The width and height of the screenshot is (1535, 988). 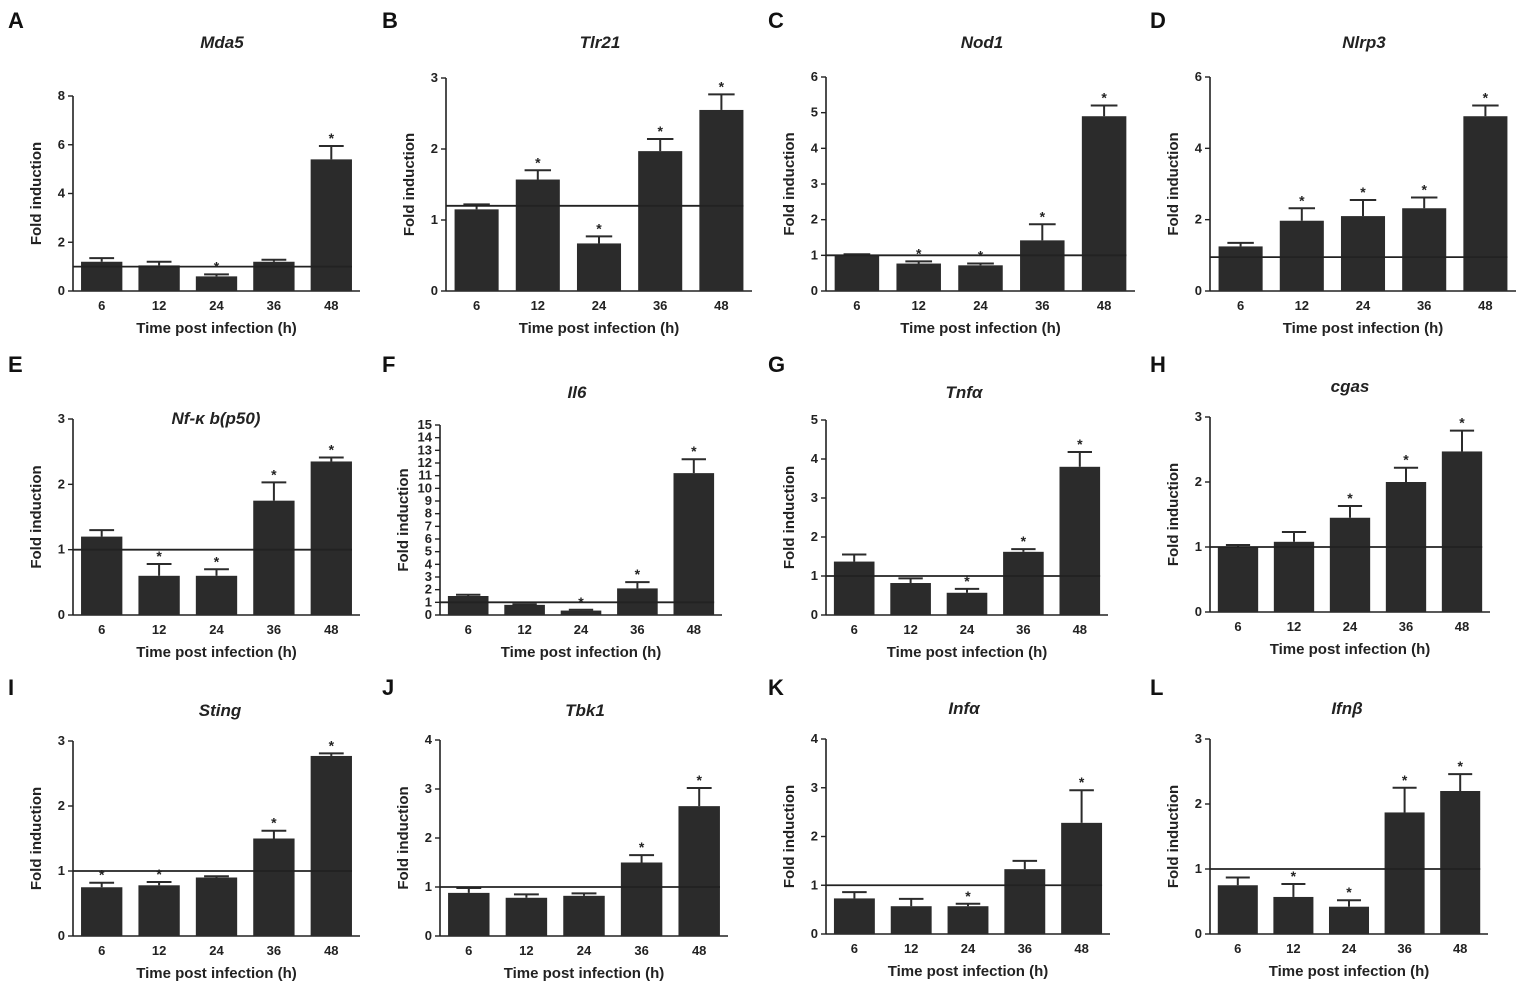 What do you see at coordinates (428, 513) in the screenshot?
I see `y-tick-label: 8` at bounding box center [428, 513].